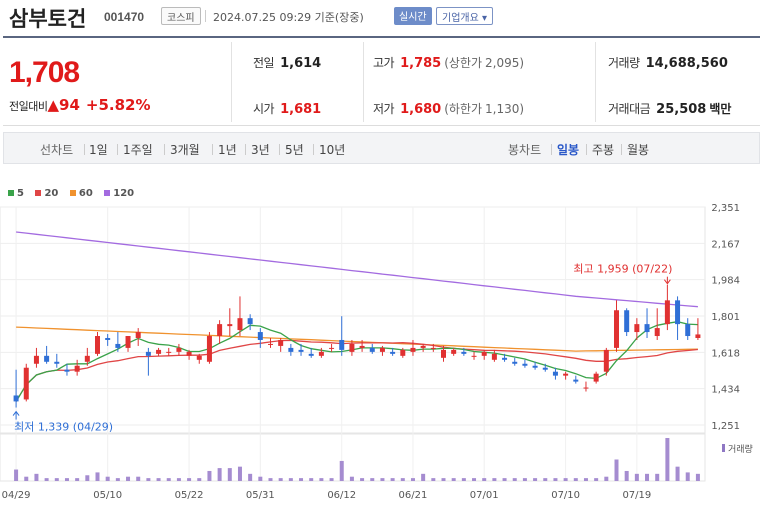 This screenshot has width=760, height=510. What do you see at coordinates (138, 150) in the screenshot?
I see `period-1w: 1주일` at bounding box center [138, 150].